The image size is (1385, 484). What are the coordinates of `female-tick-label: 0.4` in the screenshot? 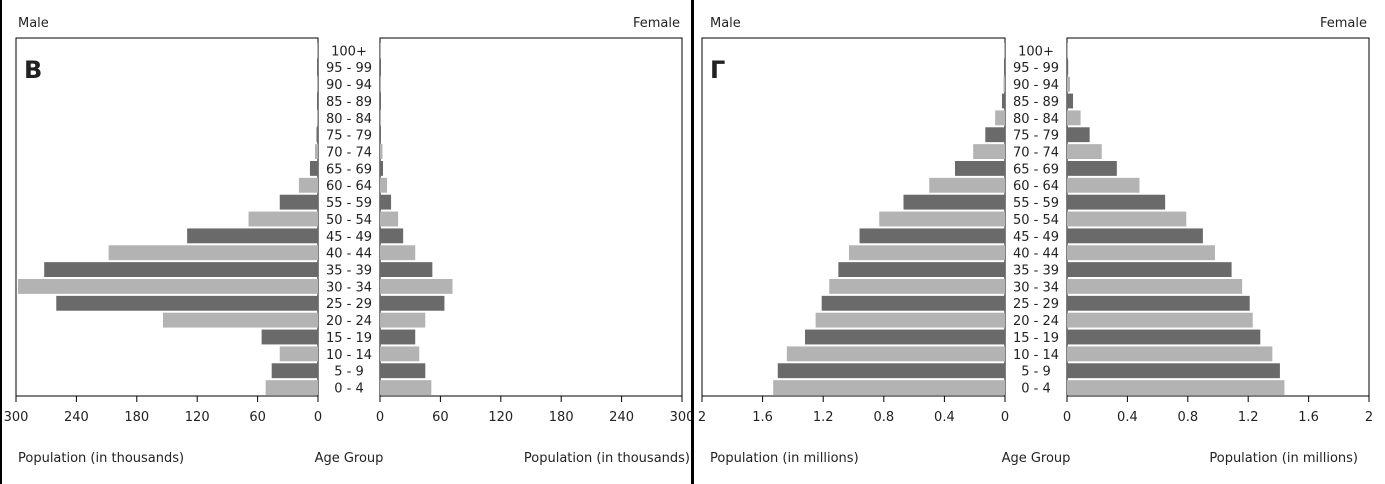 It's located at (1127, 417).